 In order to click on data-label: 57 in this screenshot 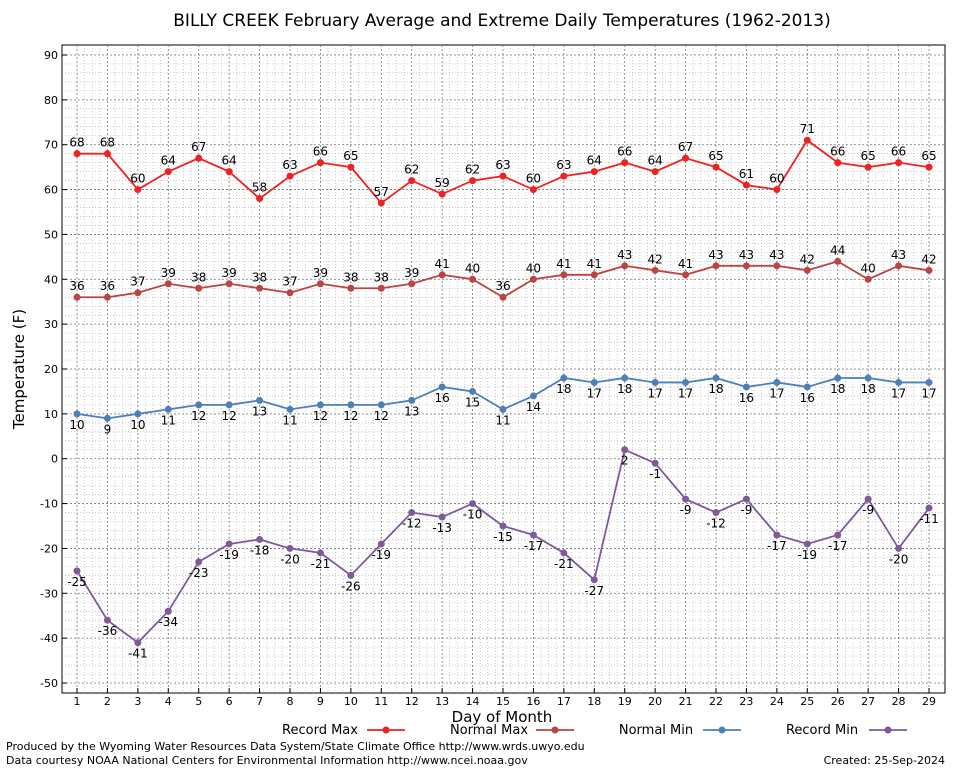, I will do `click(381, 192)`.